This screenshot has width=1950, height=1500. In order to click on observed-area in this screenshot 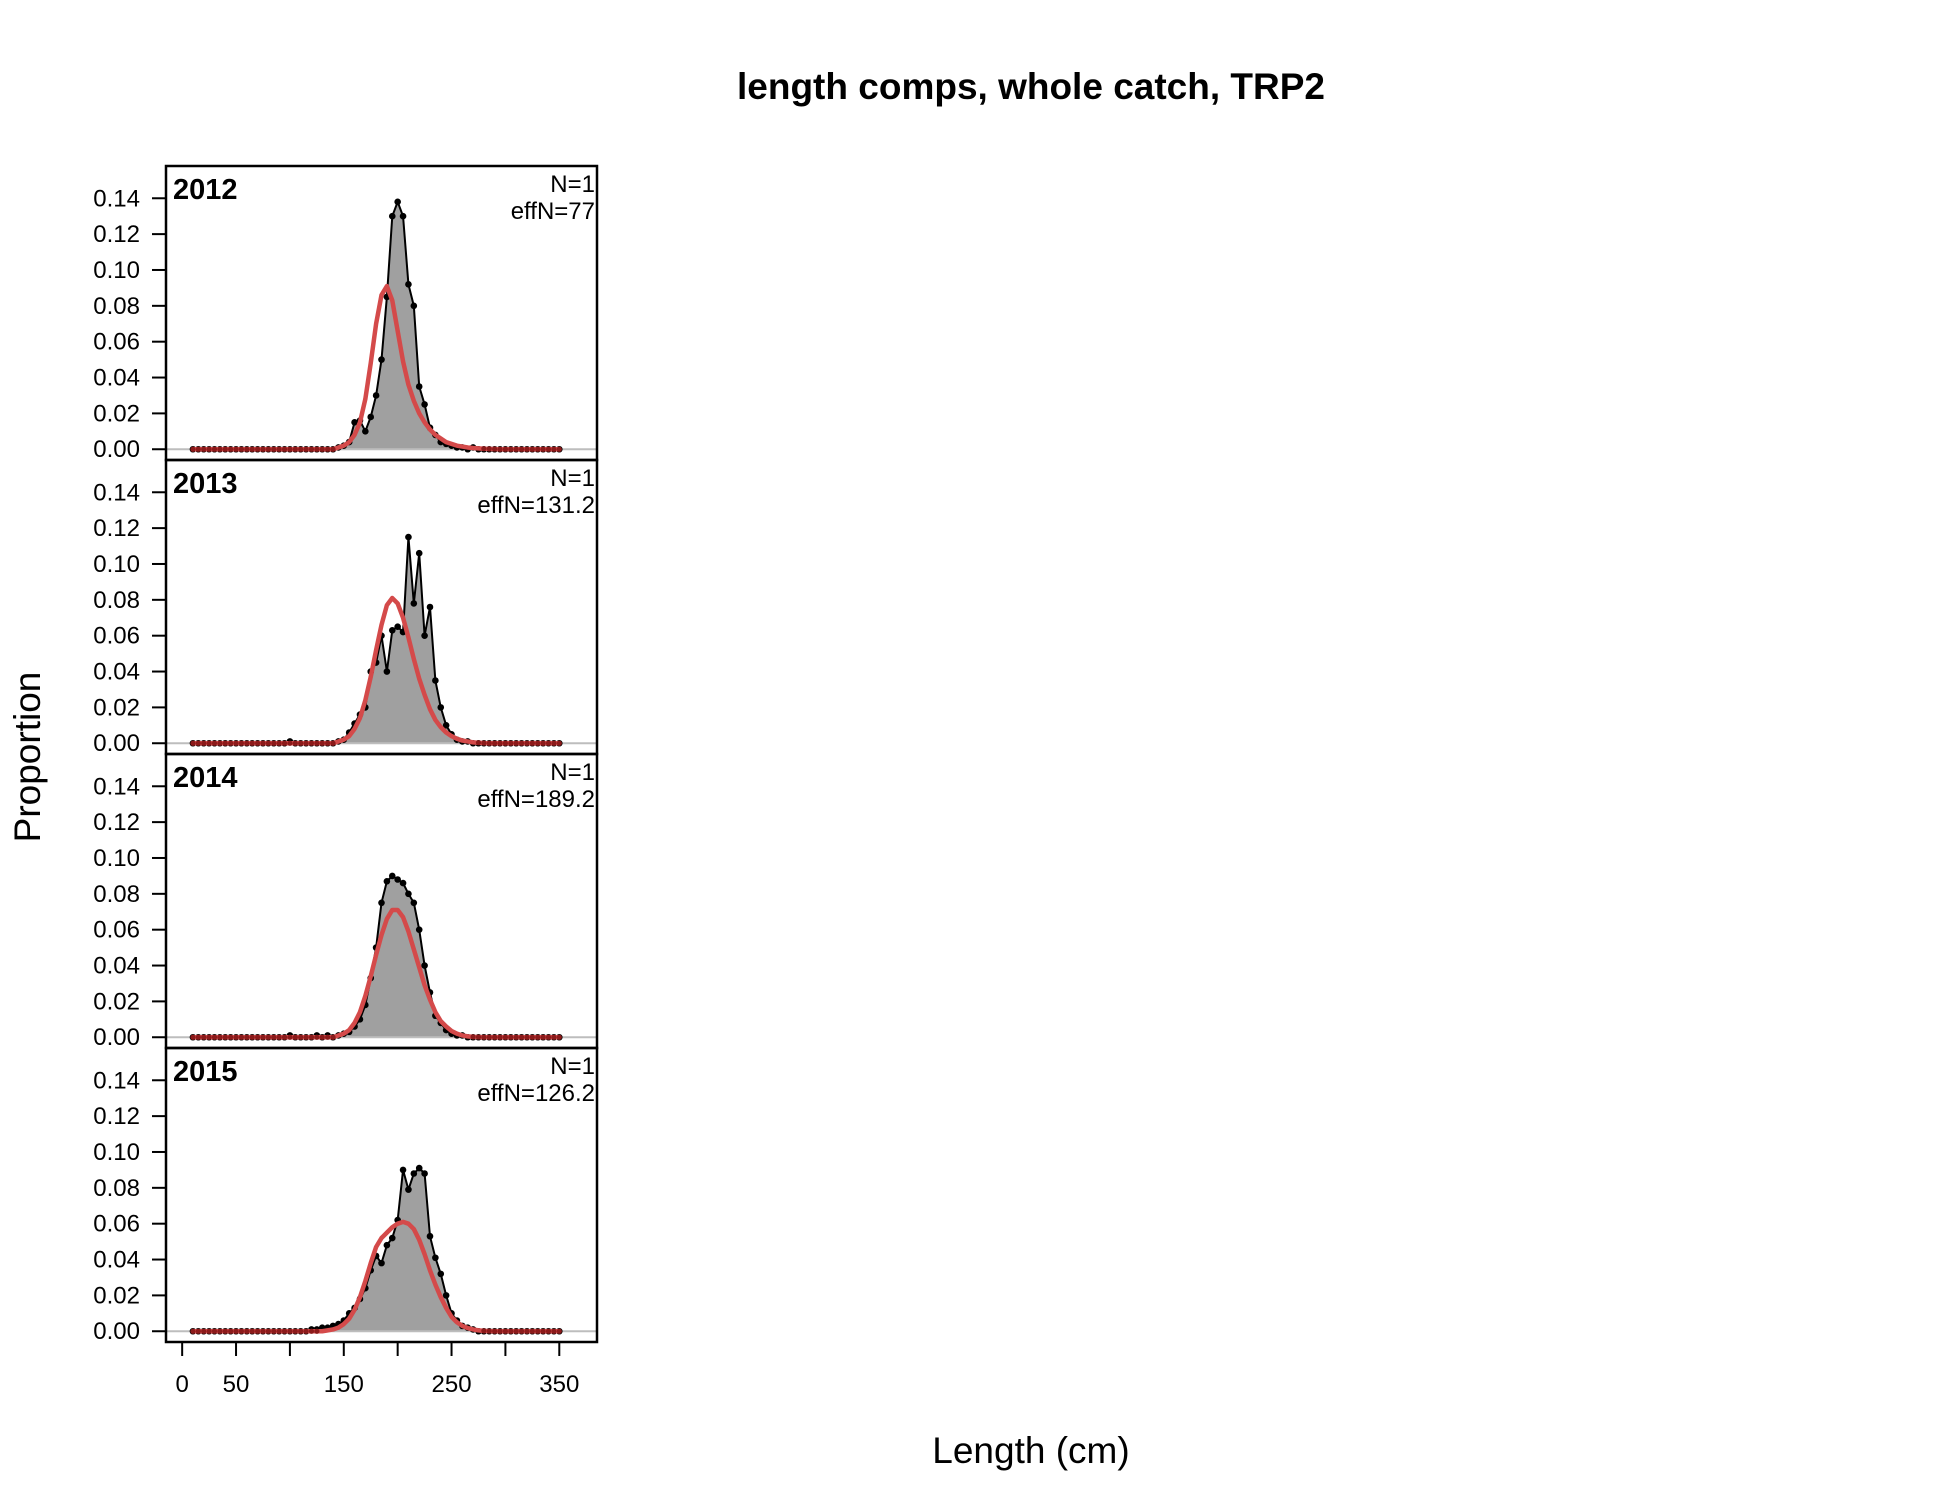, I will do `click(376, 640)`.